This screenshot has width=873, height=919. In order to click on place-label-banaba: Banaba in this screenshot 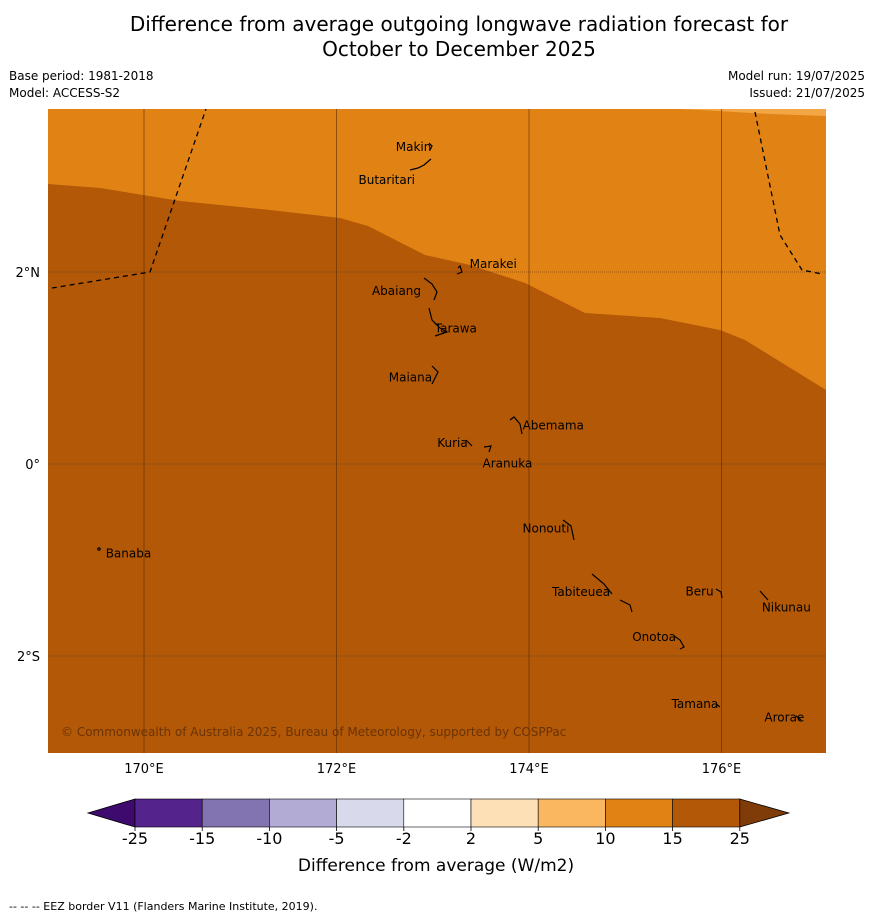, I will do `click(129, 554)`.